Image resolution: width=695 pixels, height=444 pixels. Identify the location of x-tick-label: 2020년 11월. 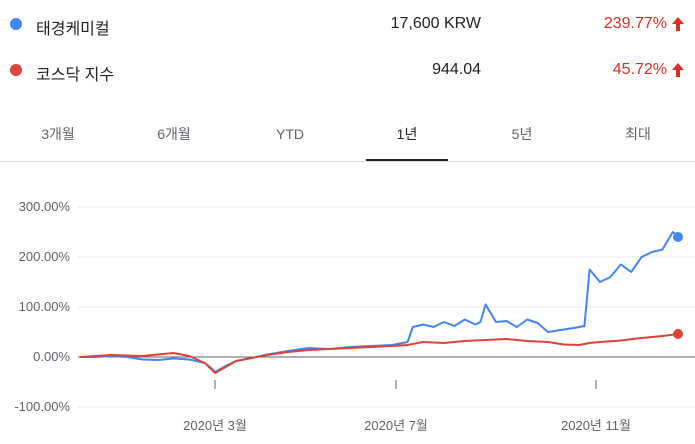
(596, 425).